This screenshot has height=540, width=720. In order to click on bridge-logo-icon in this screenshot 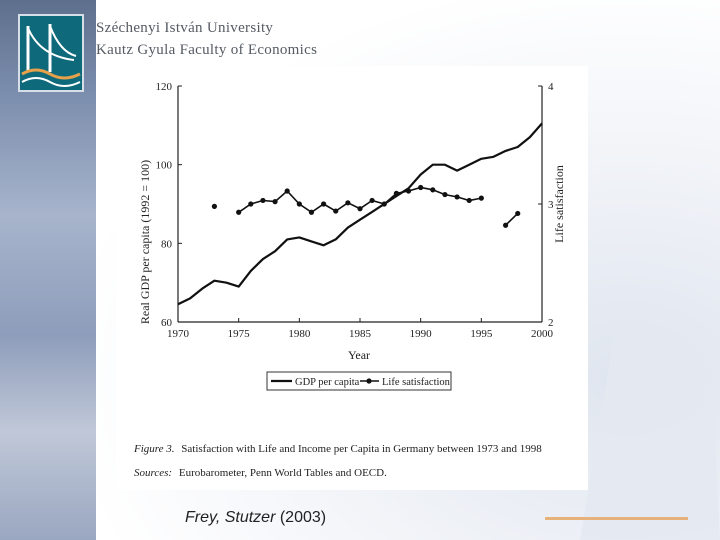, I will do `click(51, 53)`.